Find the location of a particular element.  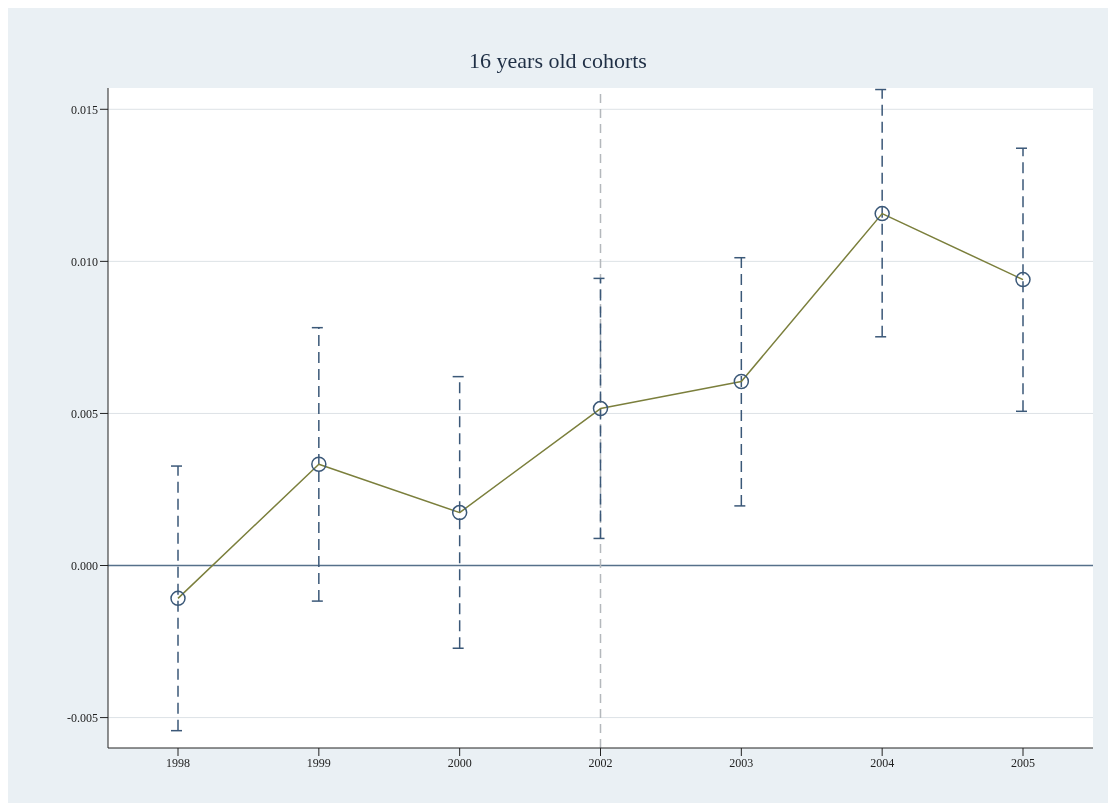

x-tick-label: 1998 is located at coordinates (178, 762).